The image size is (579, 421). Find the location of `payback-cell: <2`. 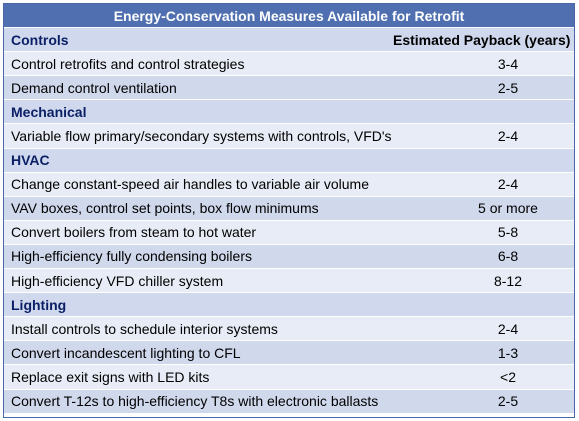

payback-cell: <2 is located at coordinates (508, 376).